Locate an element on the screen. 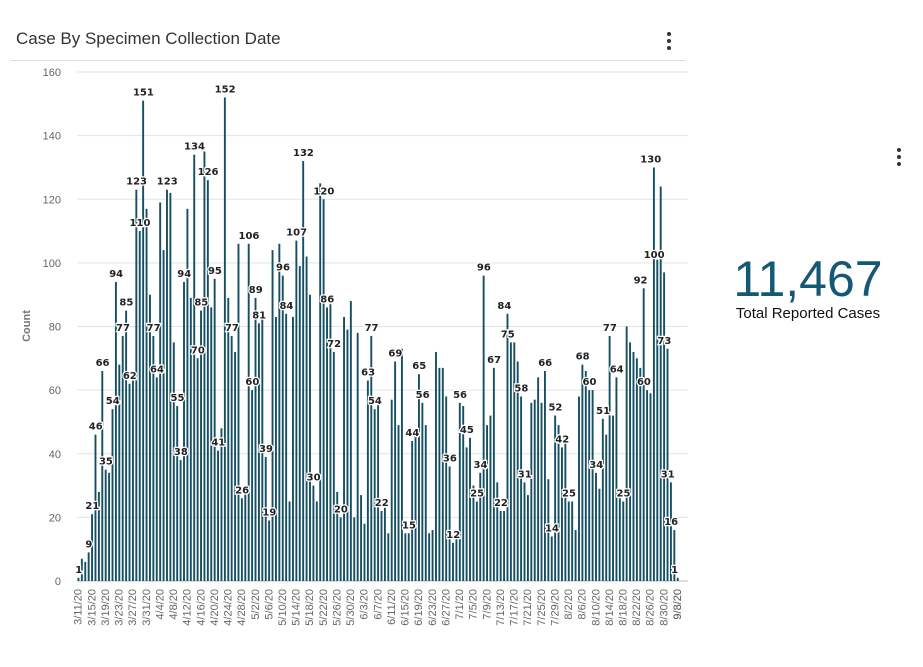  data-label: 20 is located at coordinates (341, 509).